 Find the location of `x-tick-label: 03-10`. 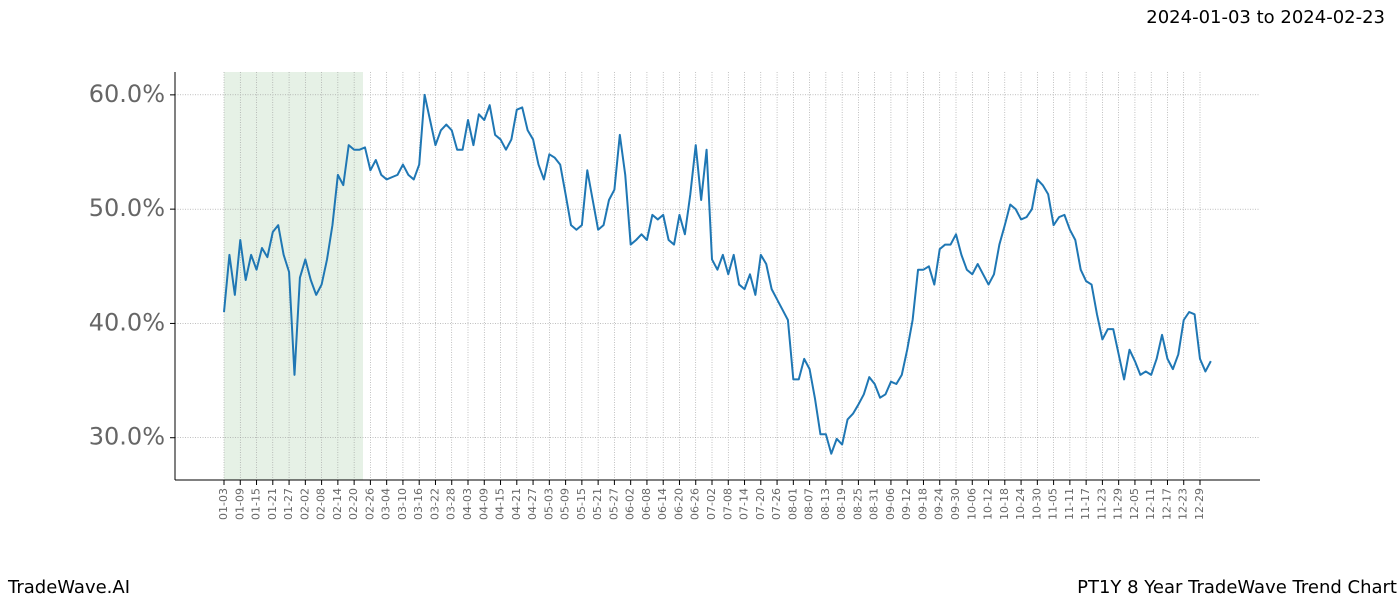

x-tick-label: 03-10 is located at coordinates (402, 504).